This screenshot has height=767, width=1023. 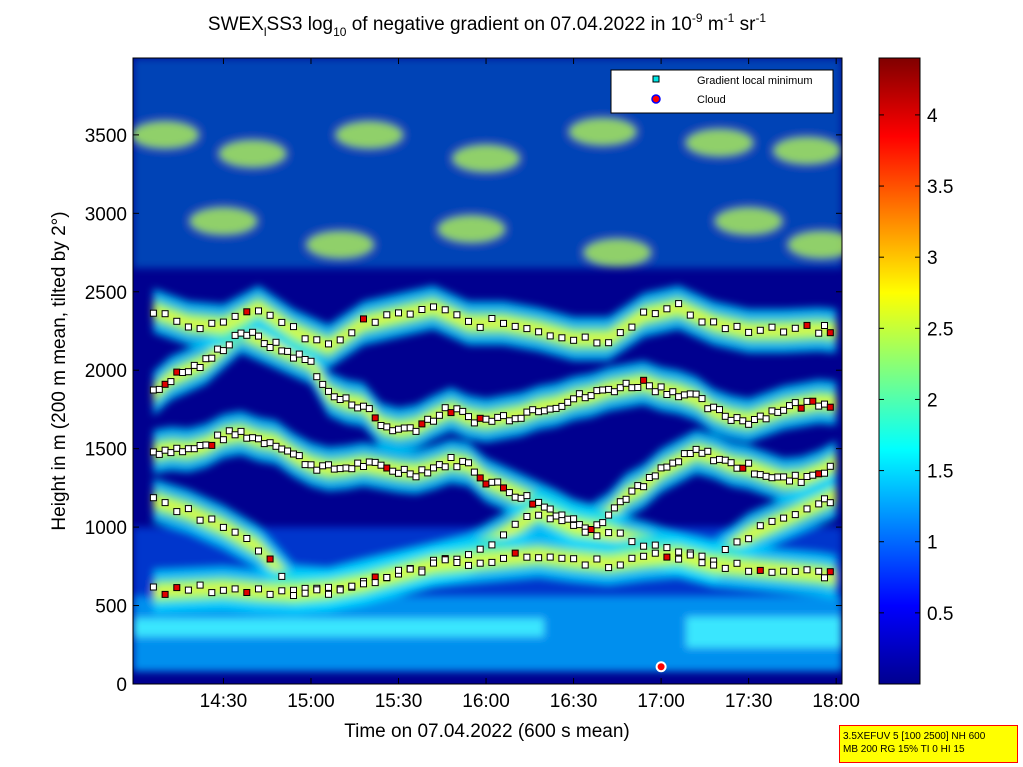 I want to click on y-tick-label: 0, so click(x=121, y=685).